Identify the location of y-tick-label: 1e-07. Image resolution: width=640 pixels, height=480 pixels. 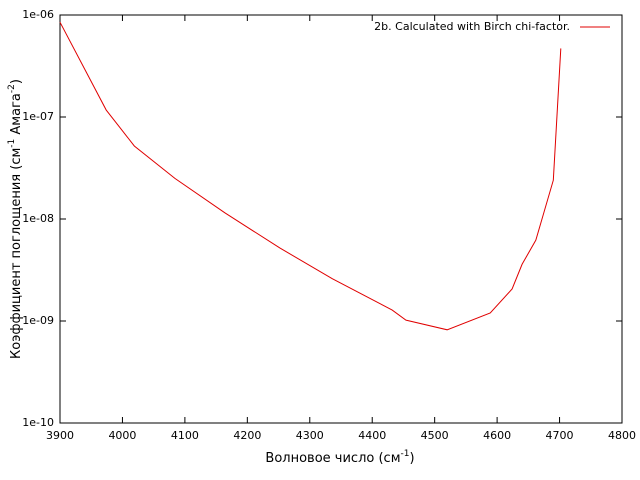
(38, 116).